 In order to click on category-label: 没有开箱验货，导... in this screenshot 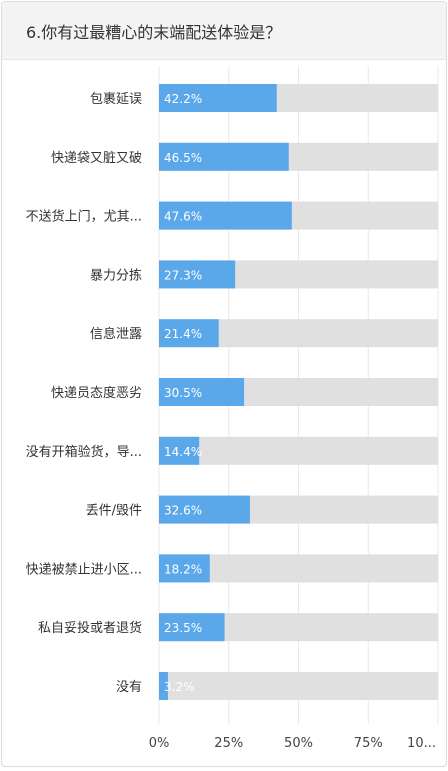, I will do `click(84, 452)`.